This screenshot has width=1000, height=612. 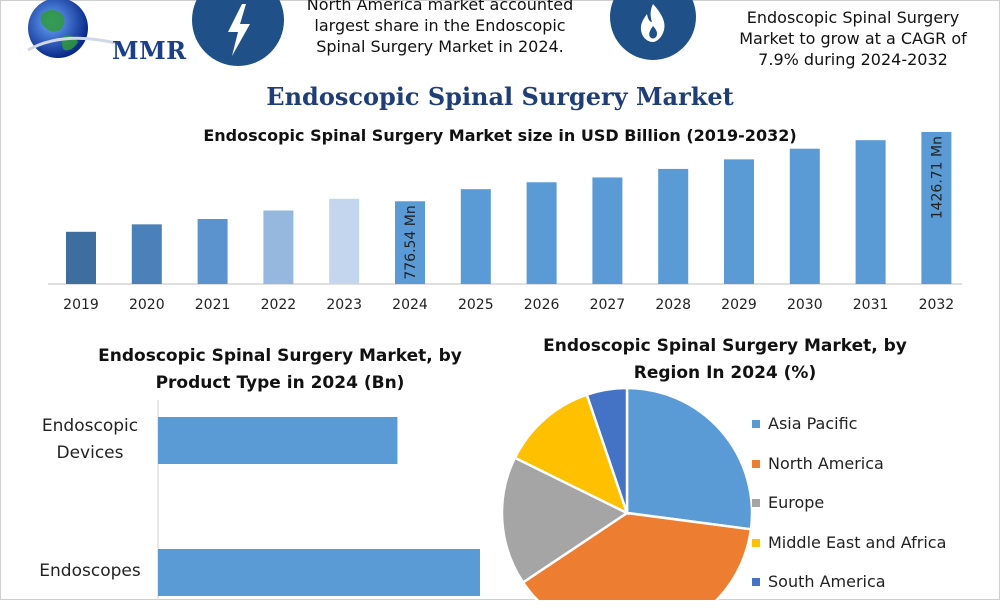 I want to click on tick-label-2032: 2032, so click(x=937, y=305).